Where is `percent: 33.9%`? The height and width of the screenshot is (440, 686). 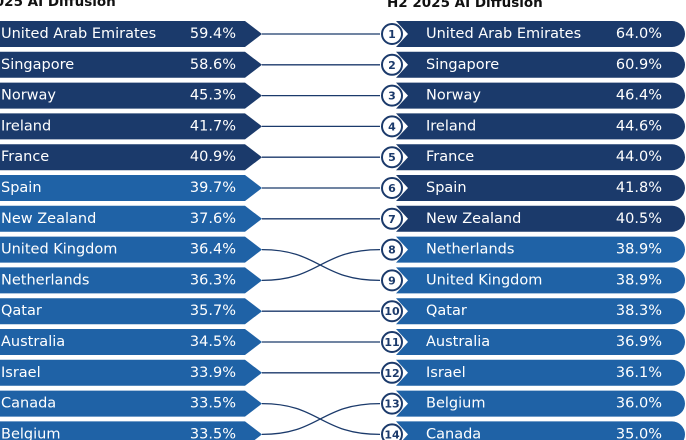
percent: 33.9% is located at coordinates (213, 373).